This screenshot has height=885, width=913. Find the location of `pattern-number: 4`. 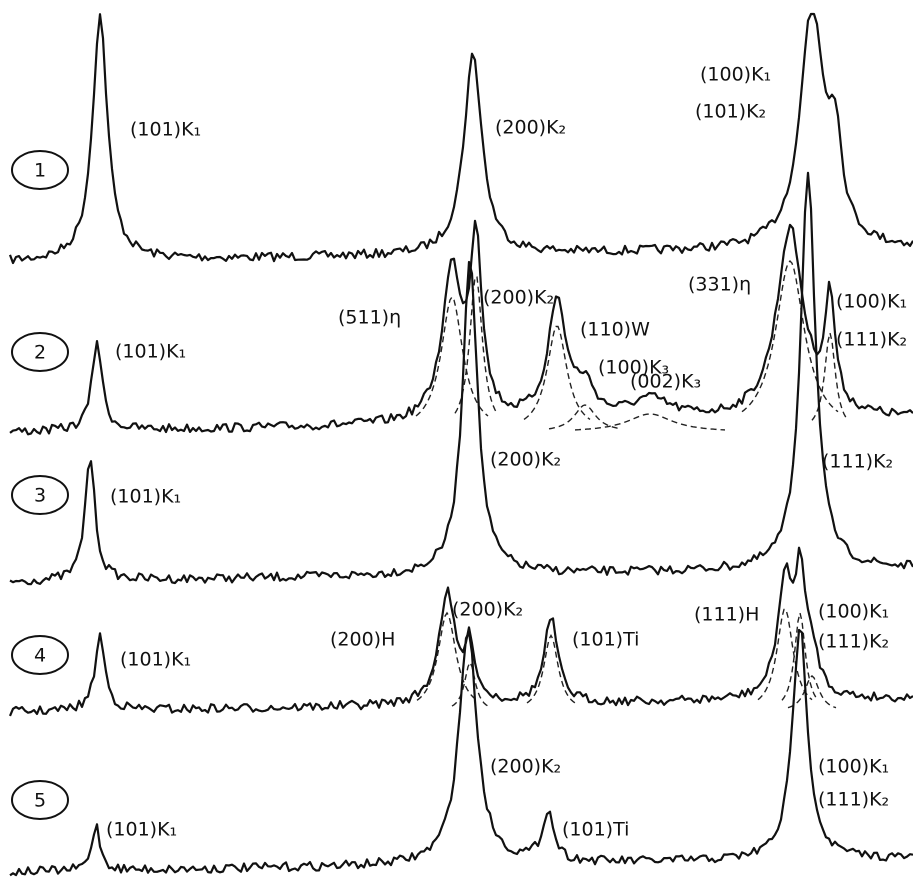

pattern-number: 4 is located at coordinates (40, 656).